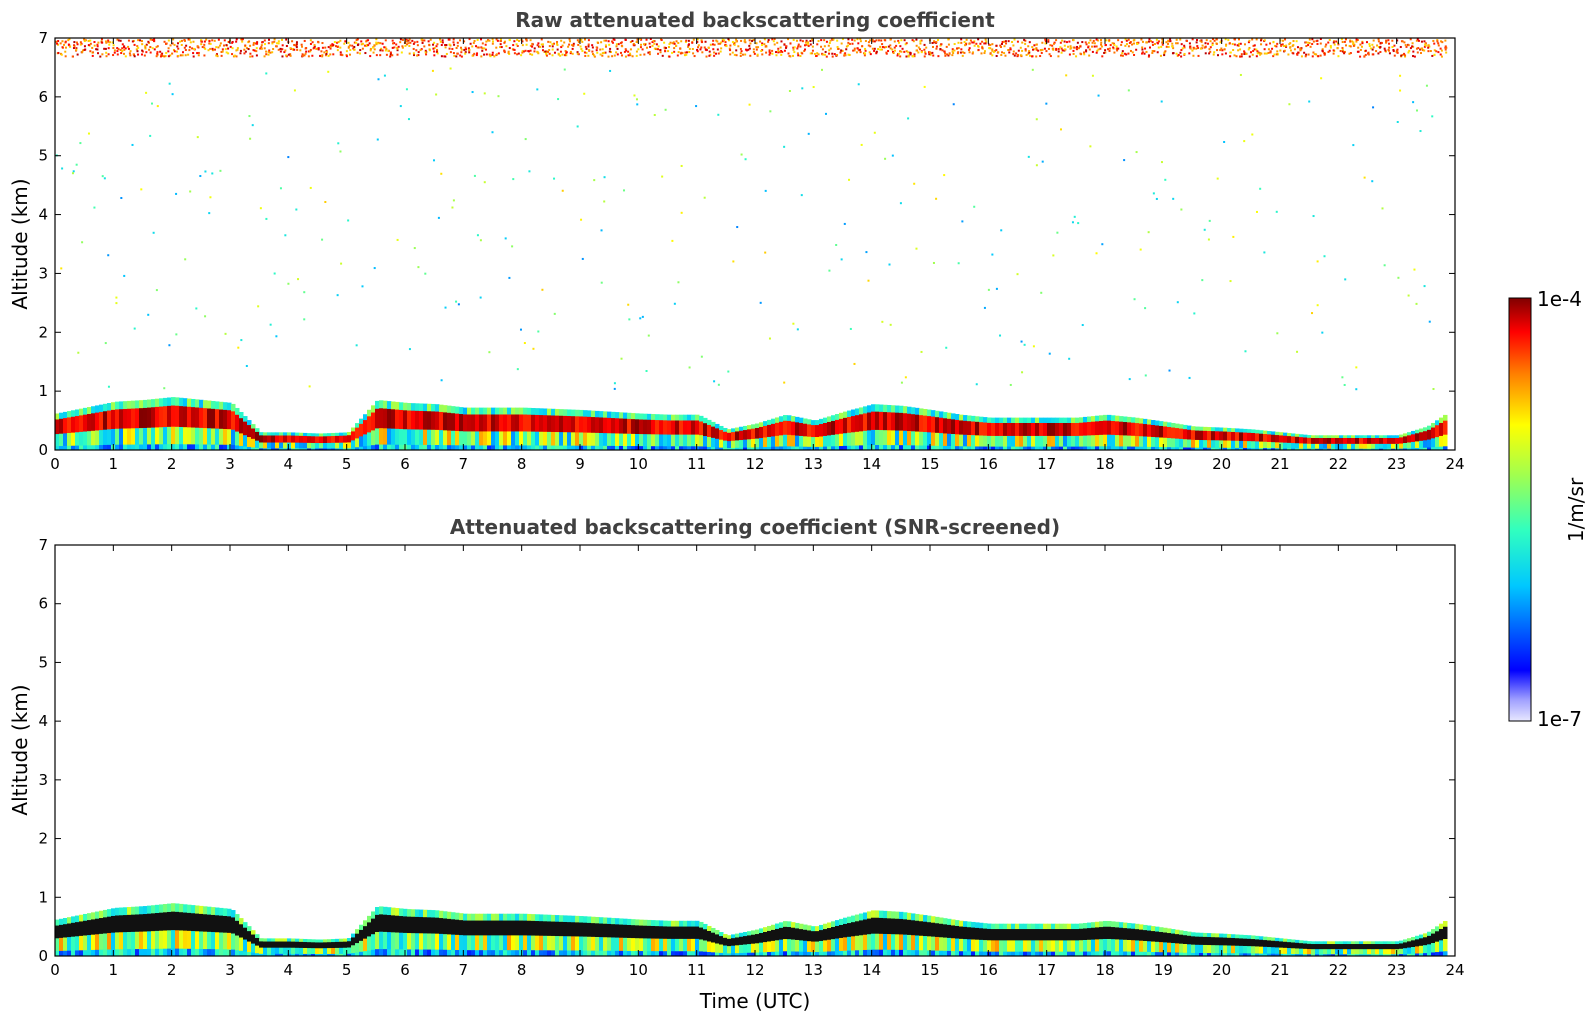  I want to click on y-tick-label: 2, so click(43, 332).